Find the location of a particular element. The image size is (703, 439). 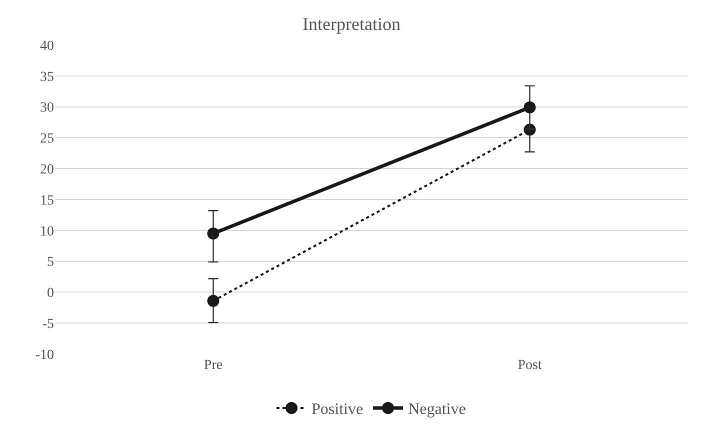

y-tick-label: 20 is located at coordinates (47, 170).